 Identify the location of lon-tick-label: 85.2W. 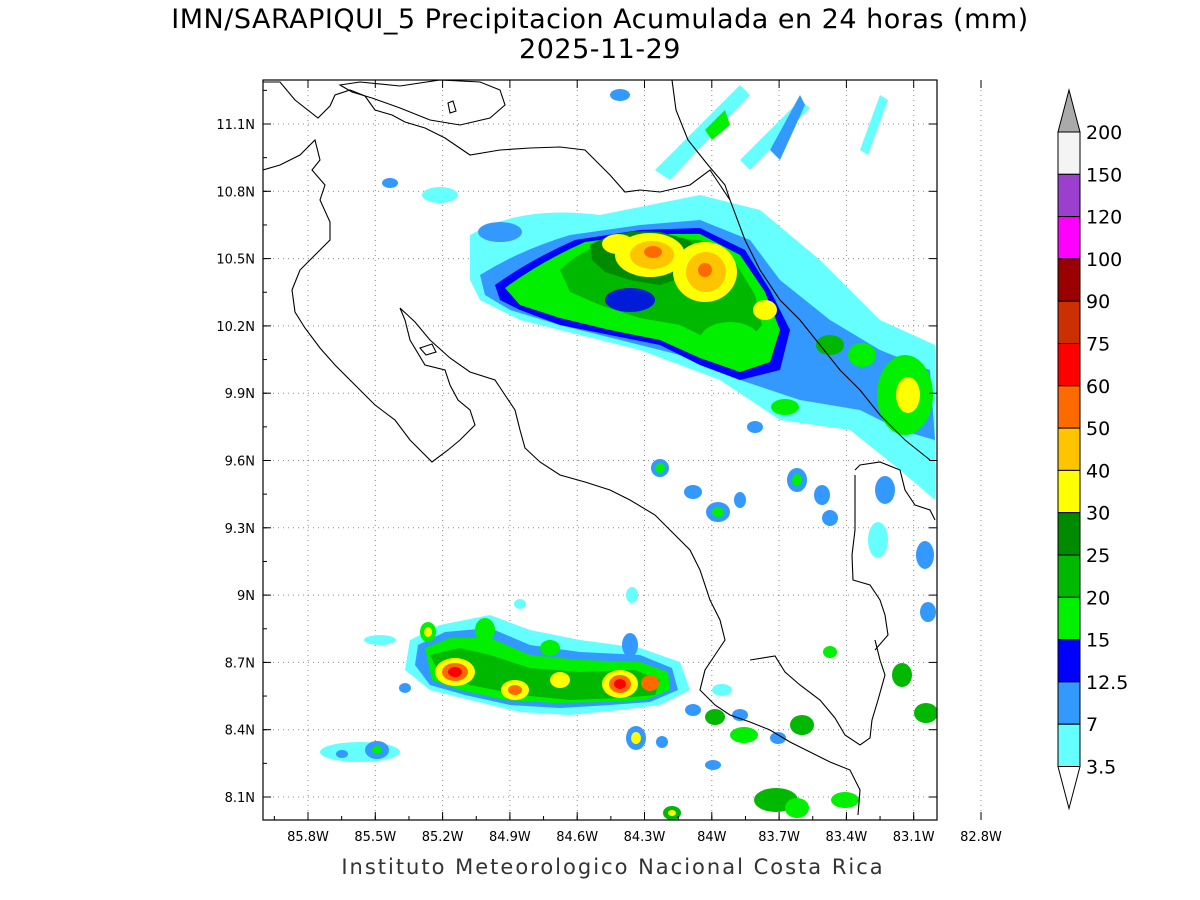
(443, 837).